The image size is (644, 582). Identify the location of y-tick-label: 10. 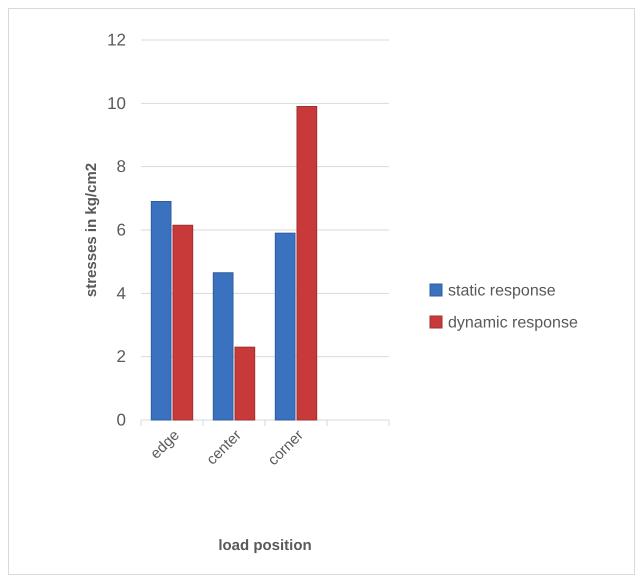
(116, 103).